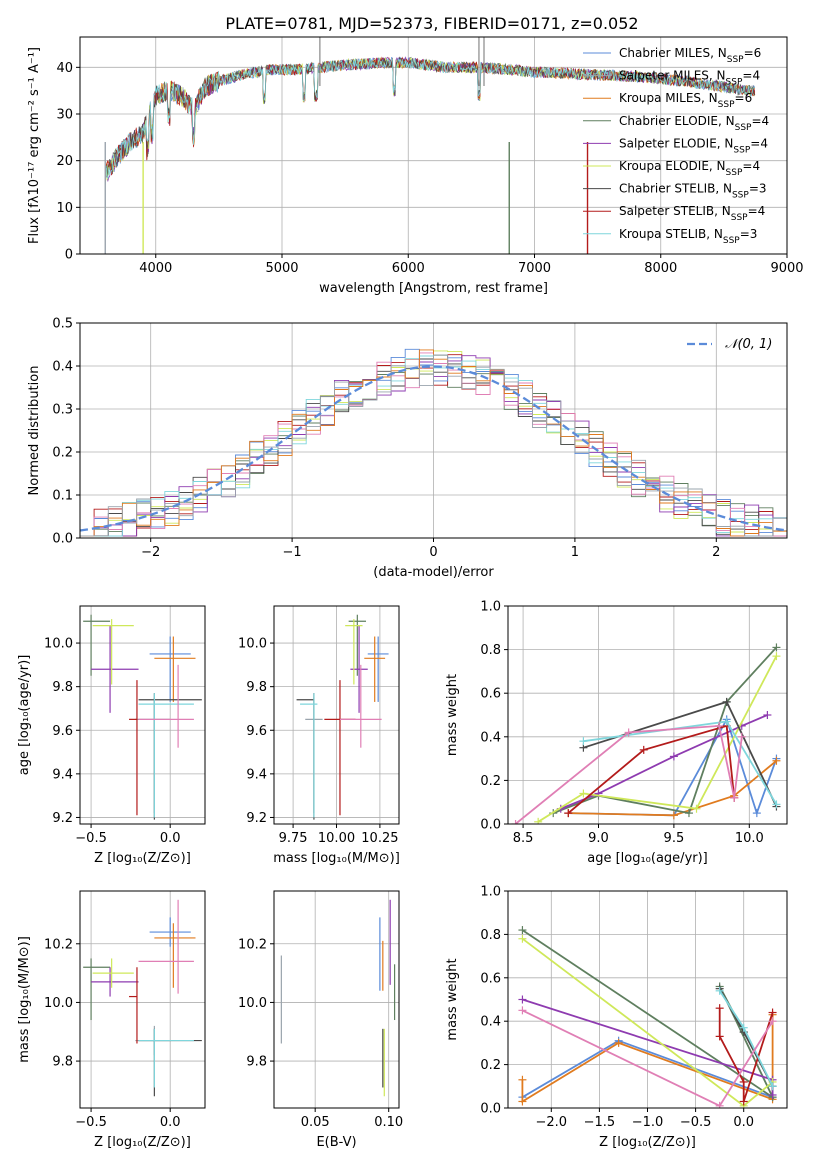 The image size is (819, 1170). I want to click on legend-label: Salpeter ELODIE, NSSP=4, so click(693, 145).